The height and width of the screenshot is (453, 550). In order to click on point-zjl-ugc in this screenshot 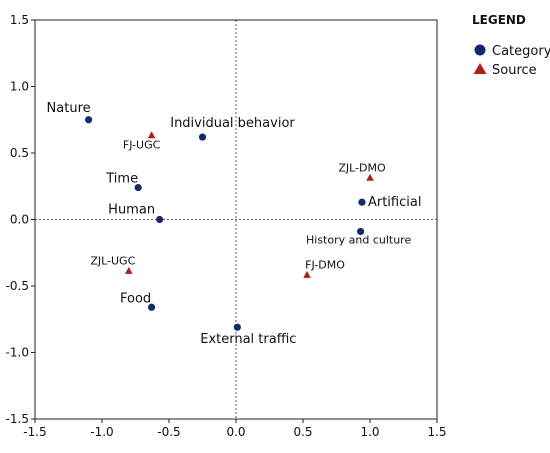, I will do `click(129, 270)`.